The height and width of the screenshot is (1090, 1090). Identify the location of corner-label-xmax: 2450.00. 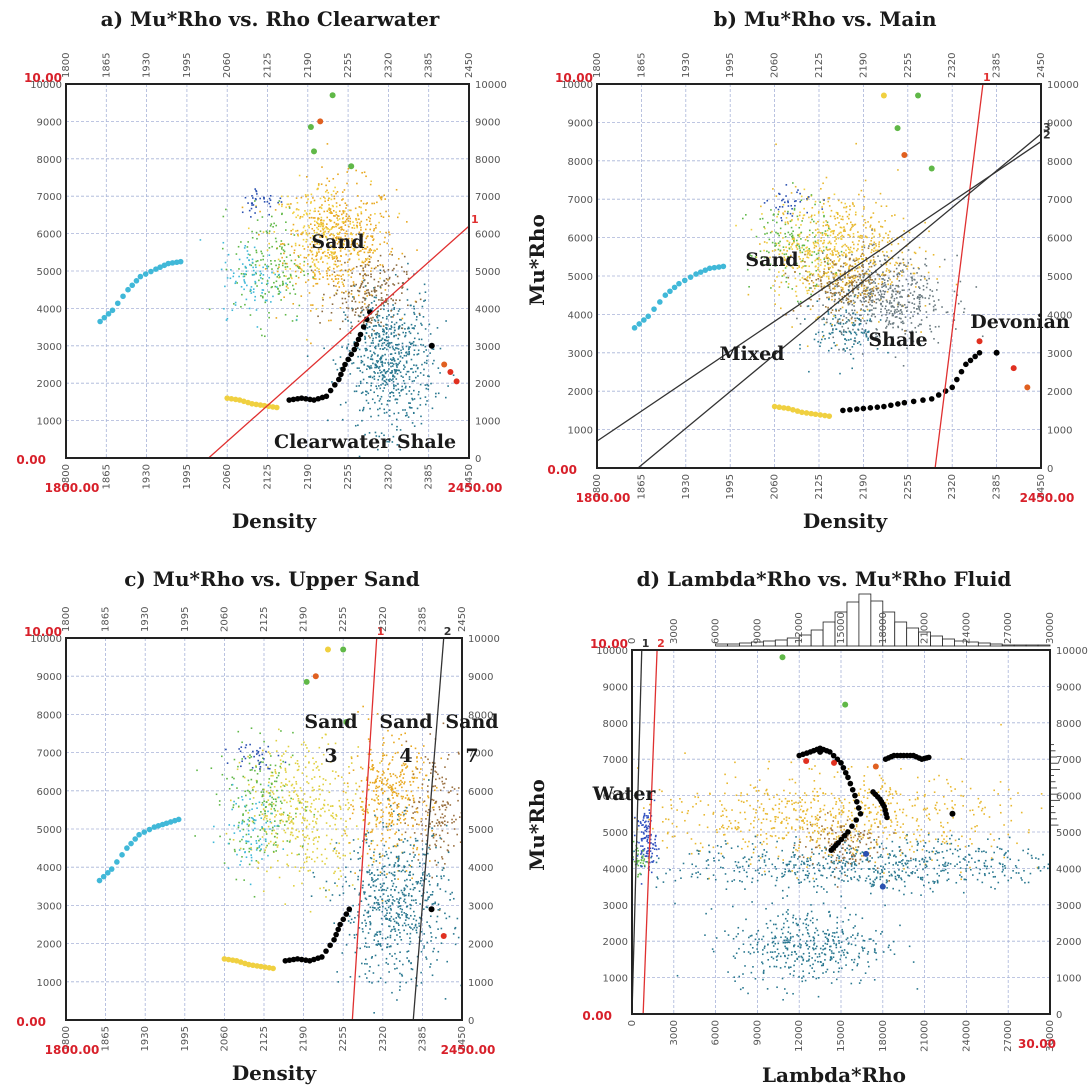
(1047, 498).